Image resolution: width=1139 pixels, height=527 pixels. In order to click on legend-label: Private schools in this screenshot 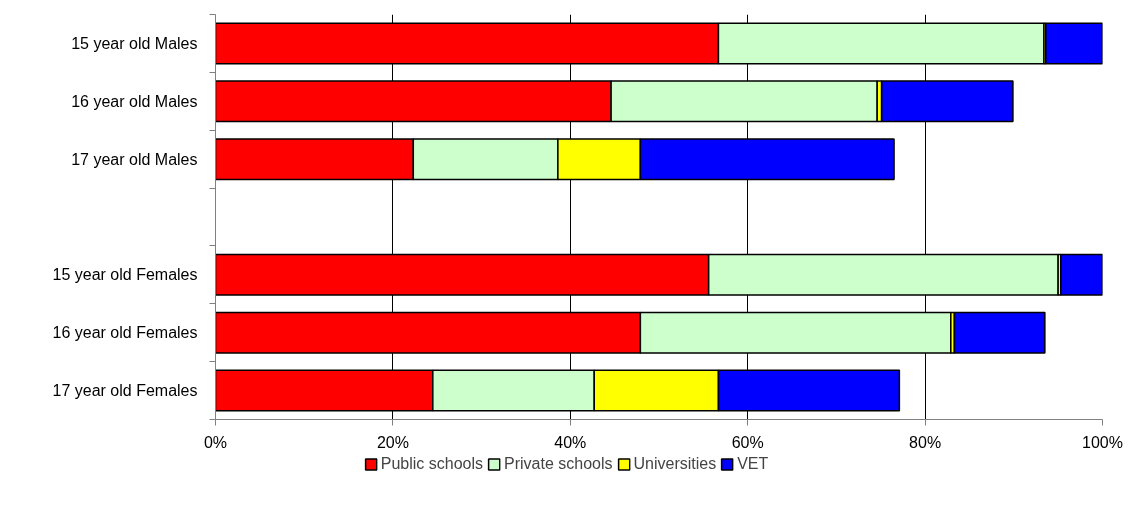, I will do `click(558, 464)`.